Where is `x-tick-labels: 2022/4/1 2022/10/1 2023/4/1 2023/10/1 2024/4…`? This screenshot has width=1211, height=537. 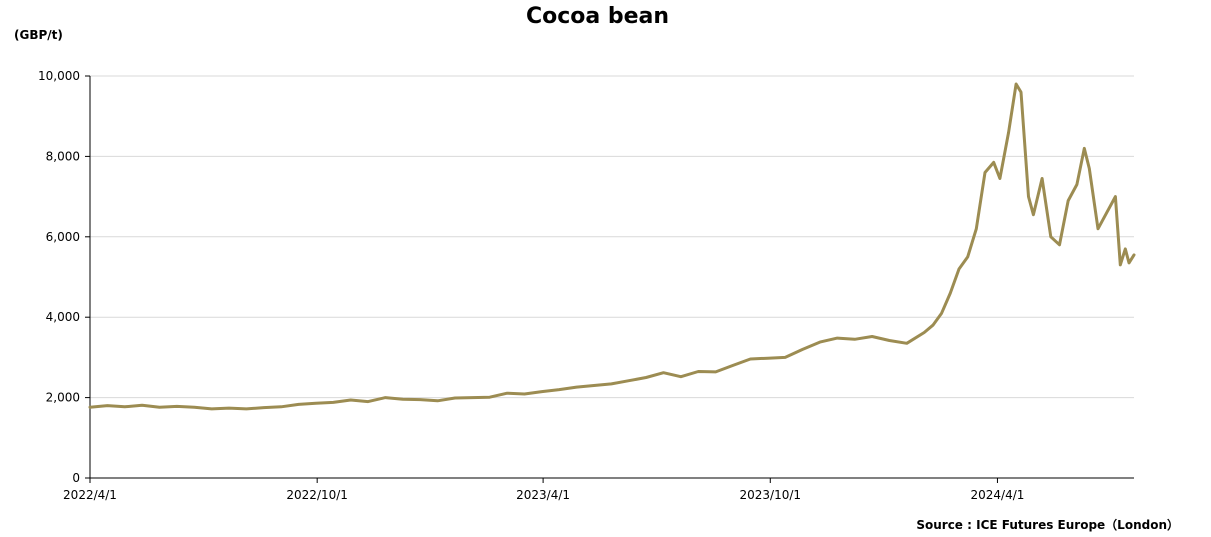
x-tick-labels: 2022/4/1 2022/10/1 2023/4/1 2023/10/1 2024/4… is located at coordinates (543, 495).